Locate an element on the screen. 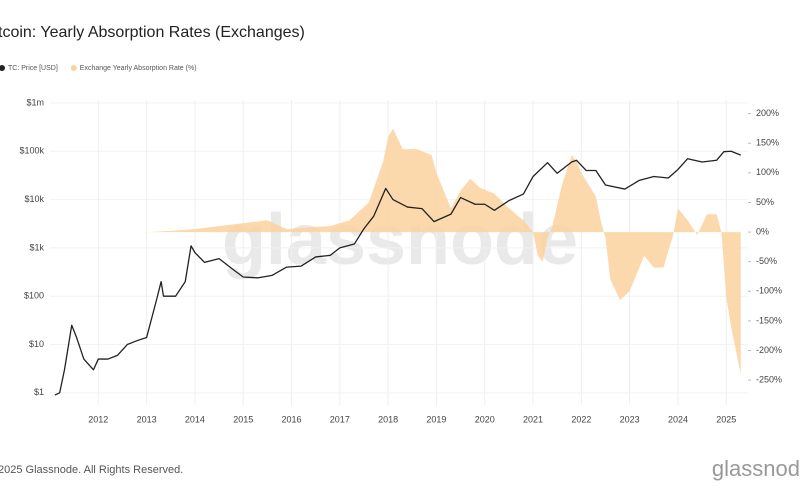 Image resolution: width=800 pixels, height=500 pixels. y-tick-label: $1m is located at coordinates (35, 102).